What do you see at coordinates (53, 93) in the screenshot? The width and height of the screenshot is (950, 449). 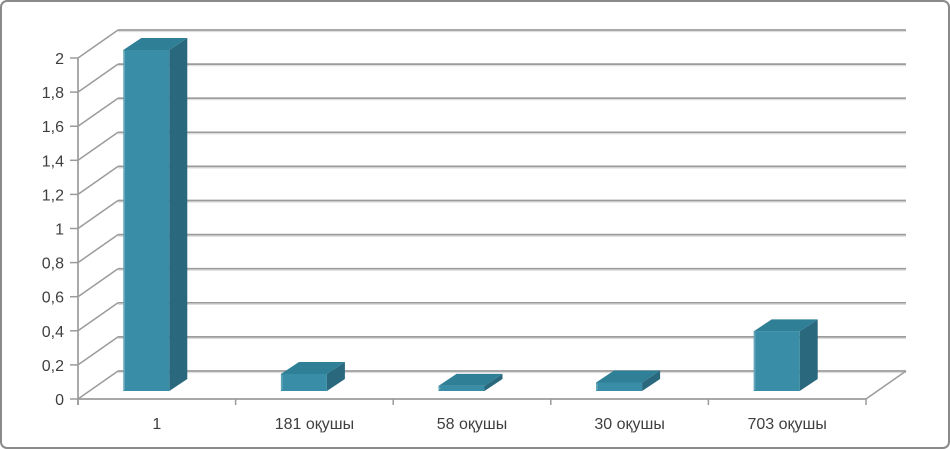 I see `y-tick-label: 1,8` at bounding box center [53, 93].